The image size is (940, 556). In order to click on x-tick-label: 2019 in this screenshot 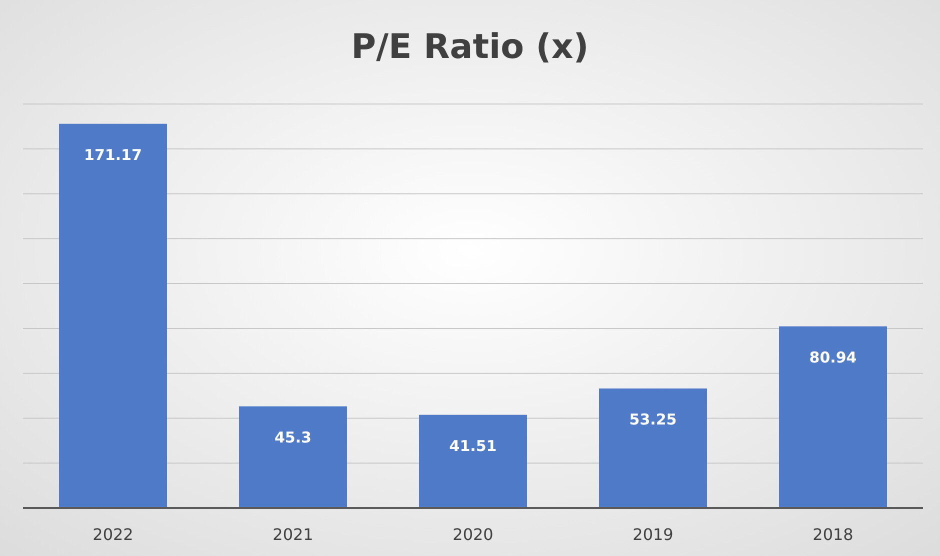, I will do `click(653, 534)`.